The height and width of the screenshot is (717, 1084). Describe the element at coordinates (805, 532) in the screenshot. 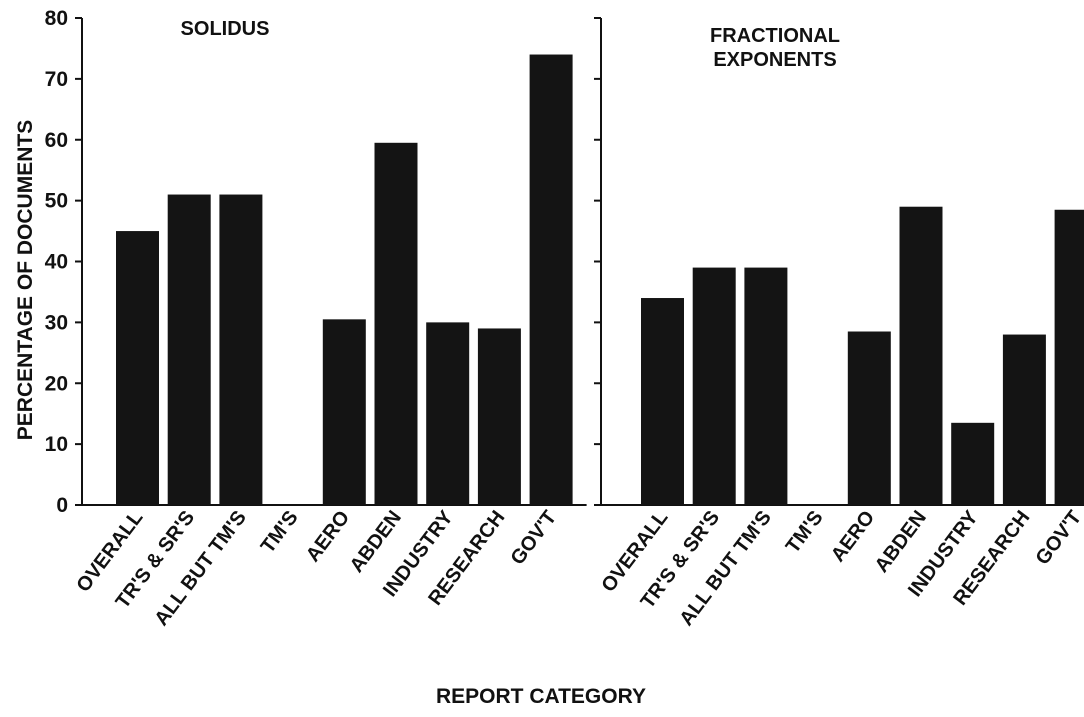

I see `fractional-category-label-tm-s: TM'S` at that location.